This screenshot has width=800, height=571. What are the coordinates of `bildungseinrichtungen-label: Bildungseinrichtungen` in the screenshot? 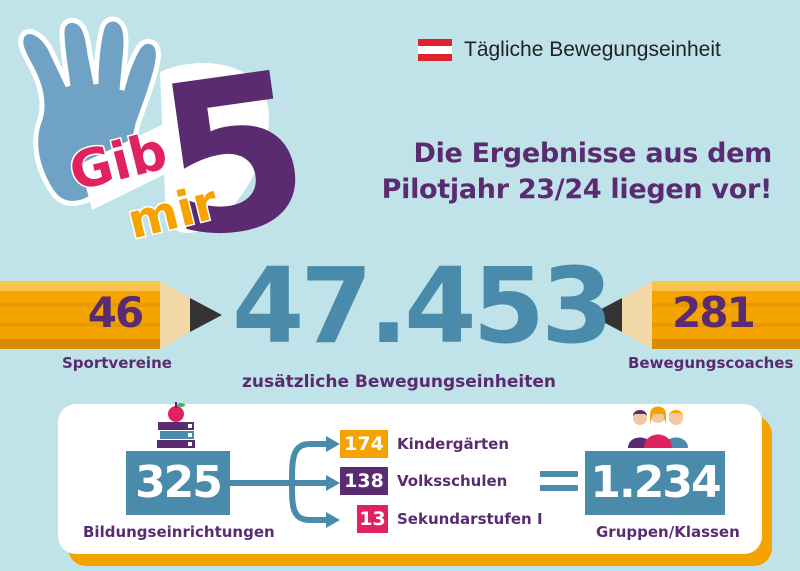 It's located at (179, 532).